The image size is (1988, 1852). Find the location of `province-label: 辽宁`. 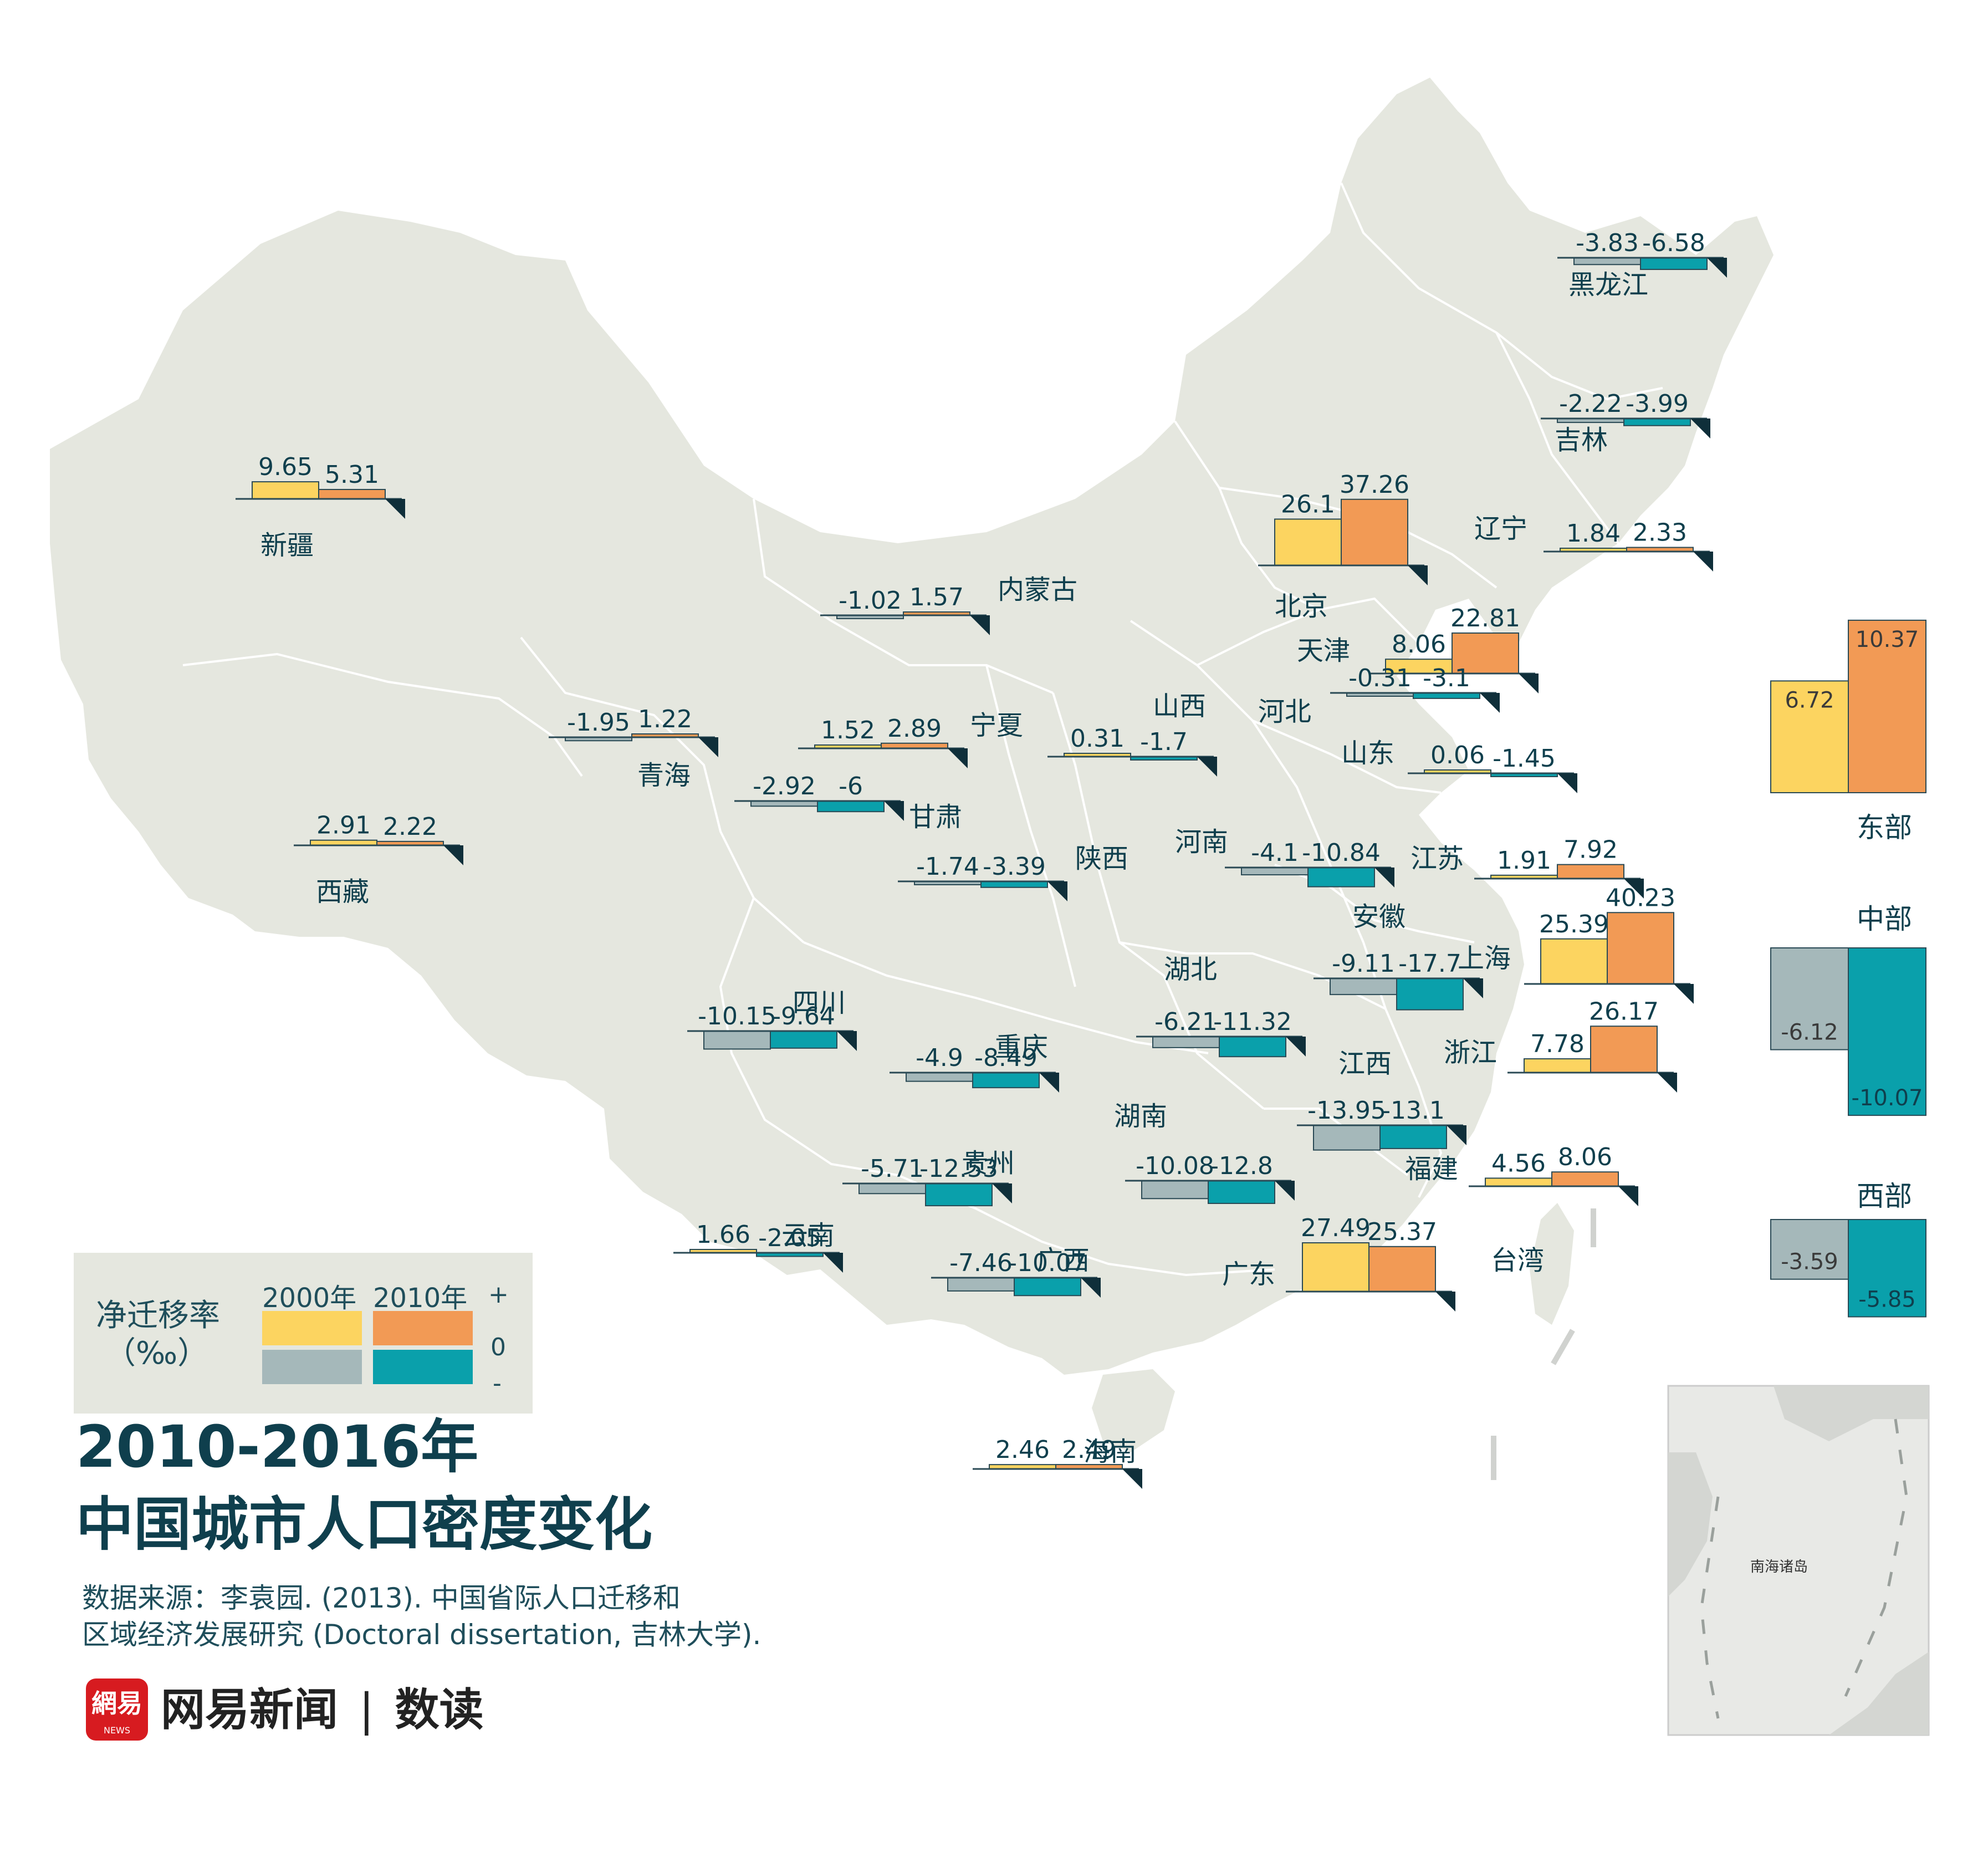

province-label: 辽宁 is located at coordinates (1501, 528).